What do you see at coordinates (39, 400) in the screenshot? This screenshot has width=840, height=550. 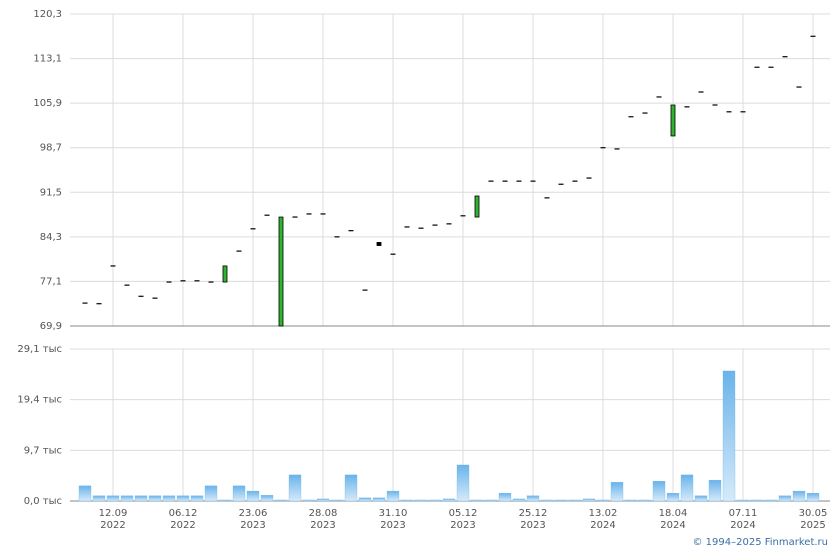 I see `y-tick-label: 19,4 тыс` at bounding box center [39, 400].